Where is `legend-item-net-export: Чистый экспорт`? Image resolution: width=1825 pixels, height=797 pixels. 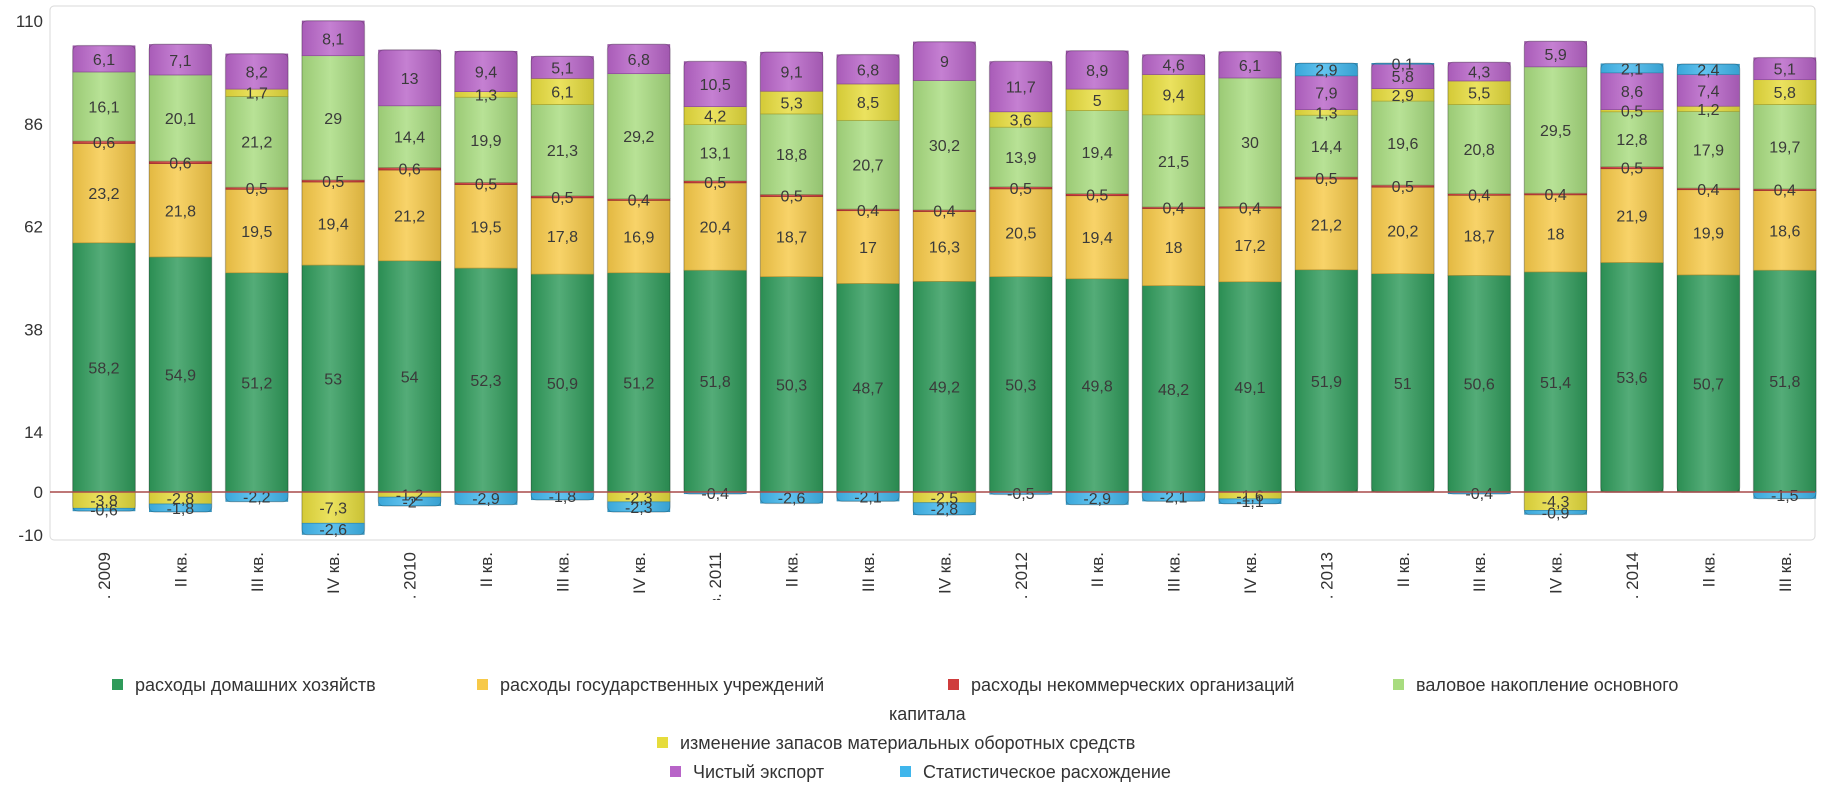 legend-item-net-export: Чистый экспорт is located at coordinates (747, 772).